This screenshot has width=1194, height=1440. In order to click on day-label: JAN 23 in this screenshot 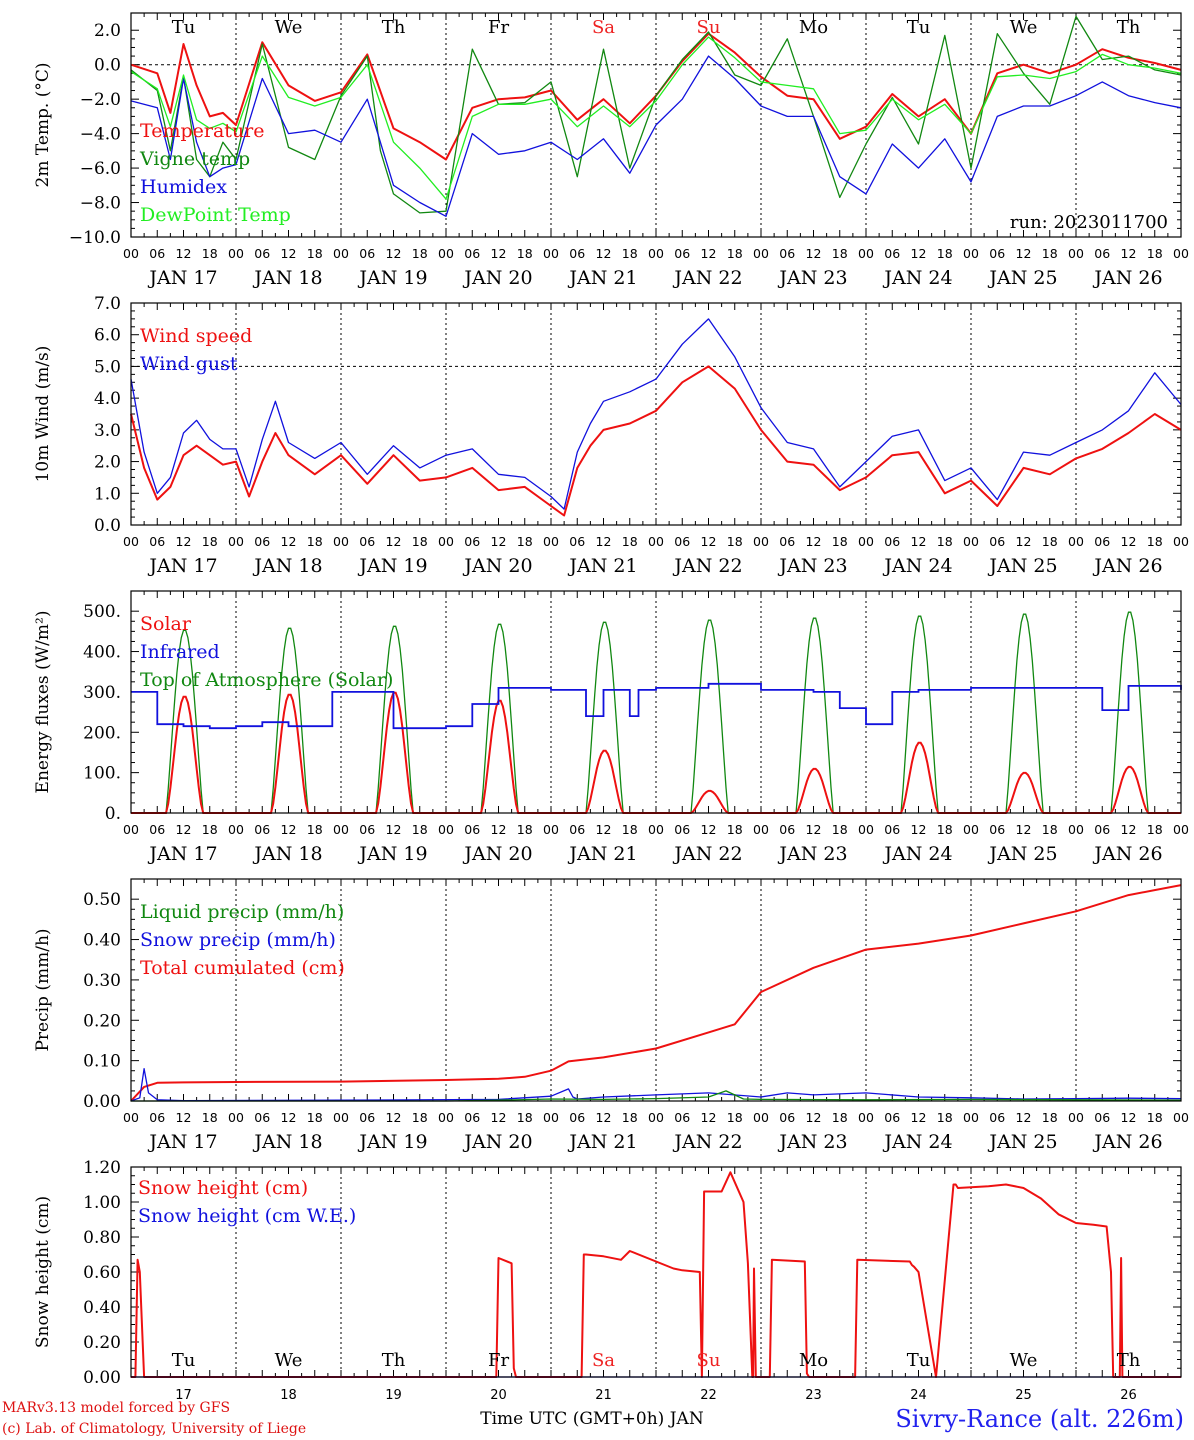, I will do `click(812, 854)`.